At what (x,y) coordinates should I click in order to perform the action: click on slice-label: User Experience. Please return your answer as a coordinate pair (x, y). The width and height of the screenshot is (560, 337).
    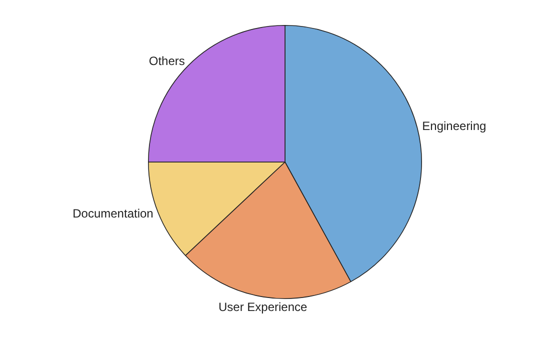
    Looking at the image, I should click on (263, 307).